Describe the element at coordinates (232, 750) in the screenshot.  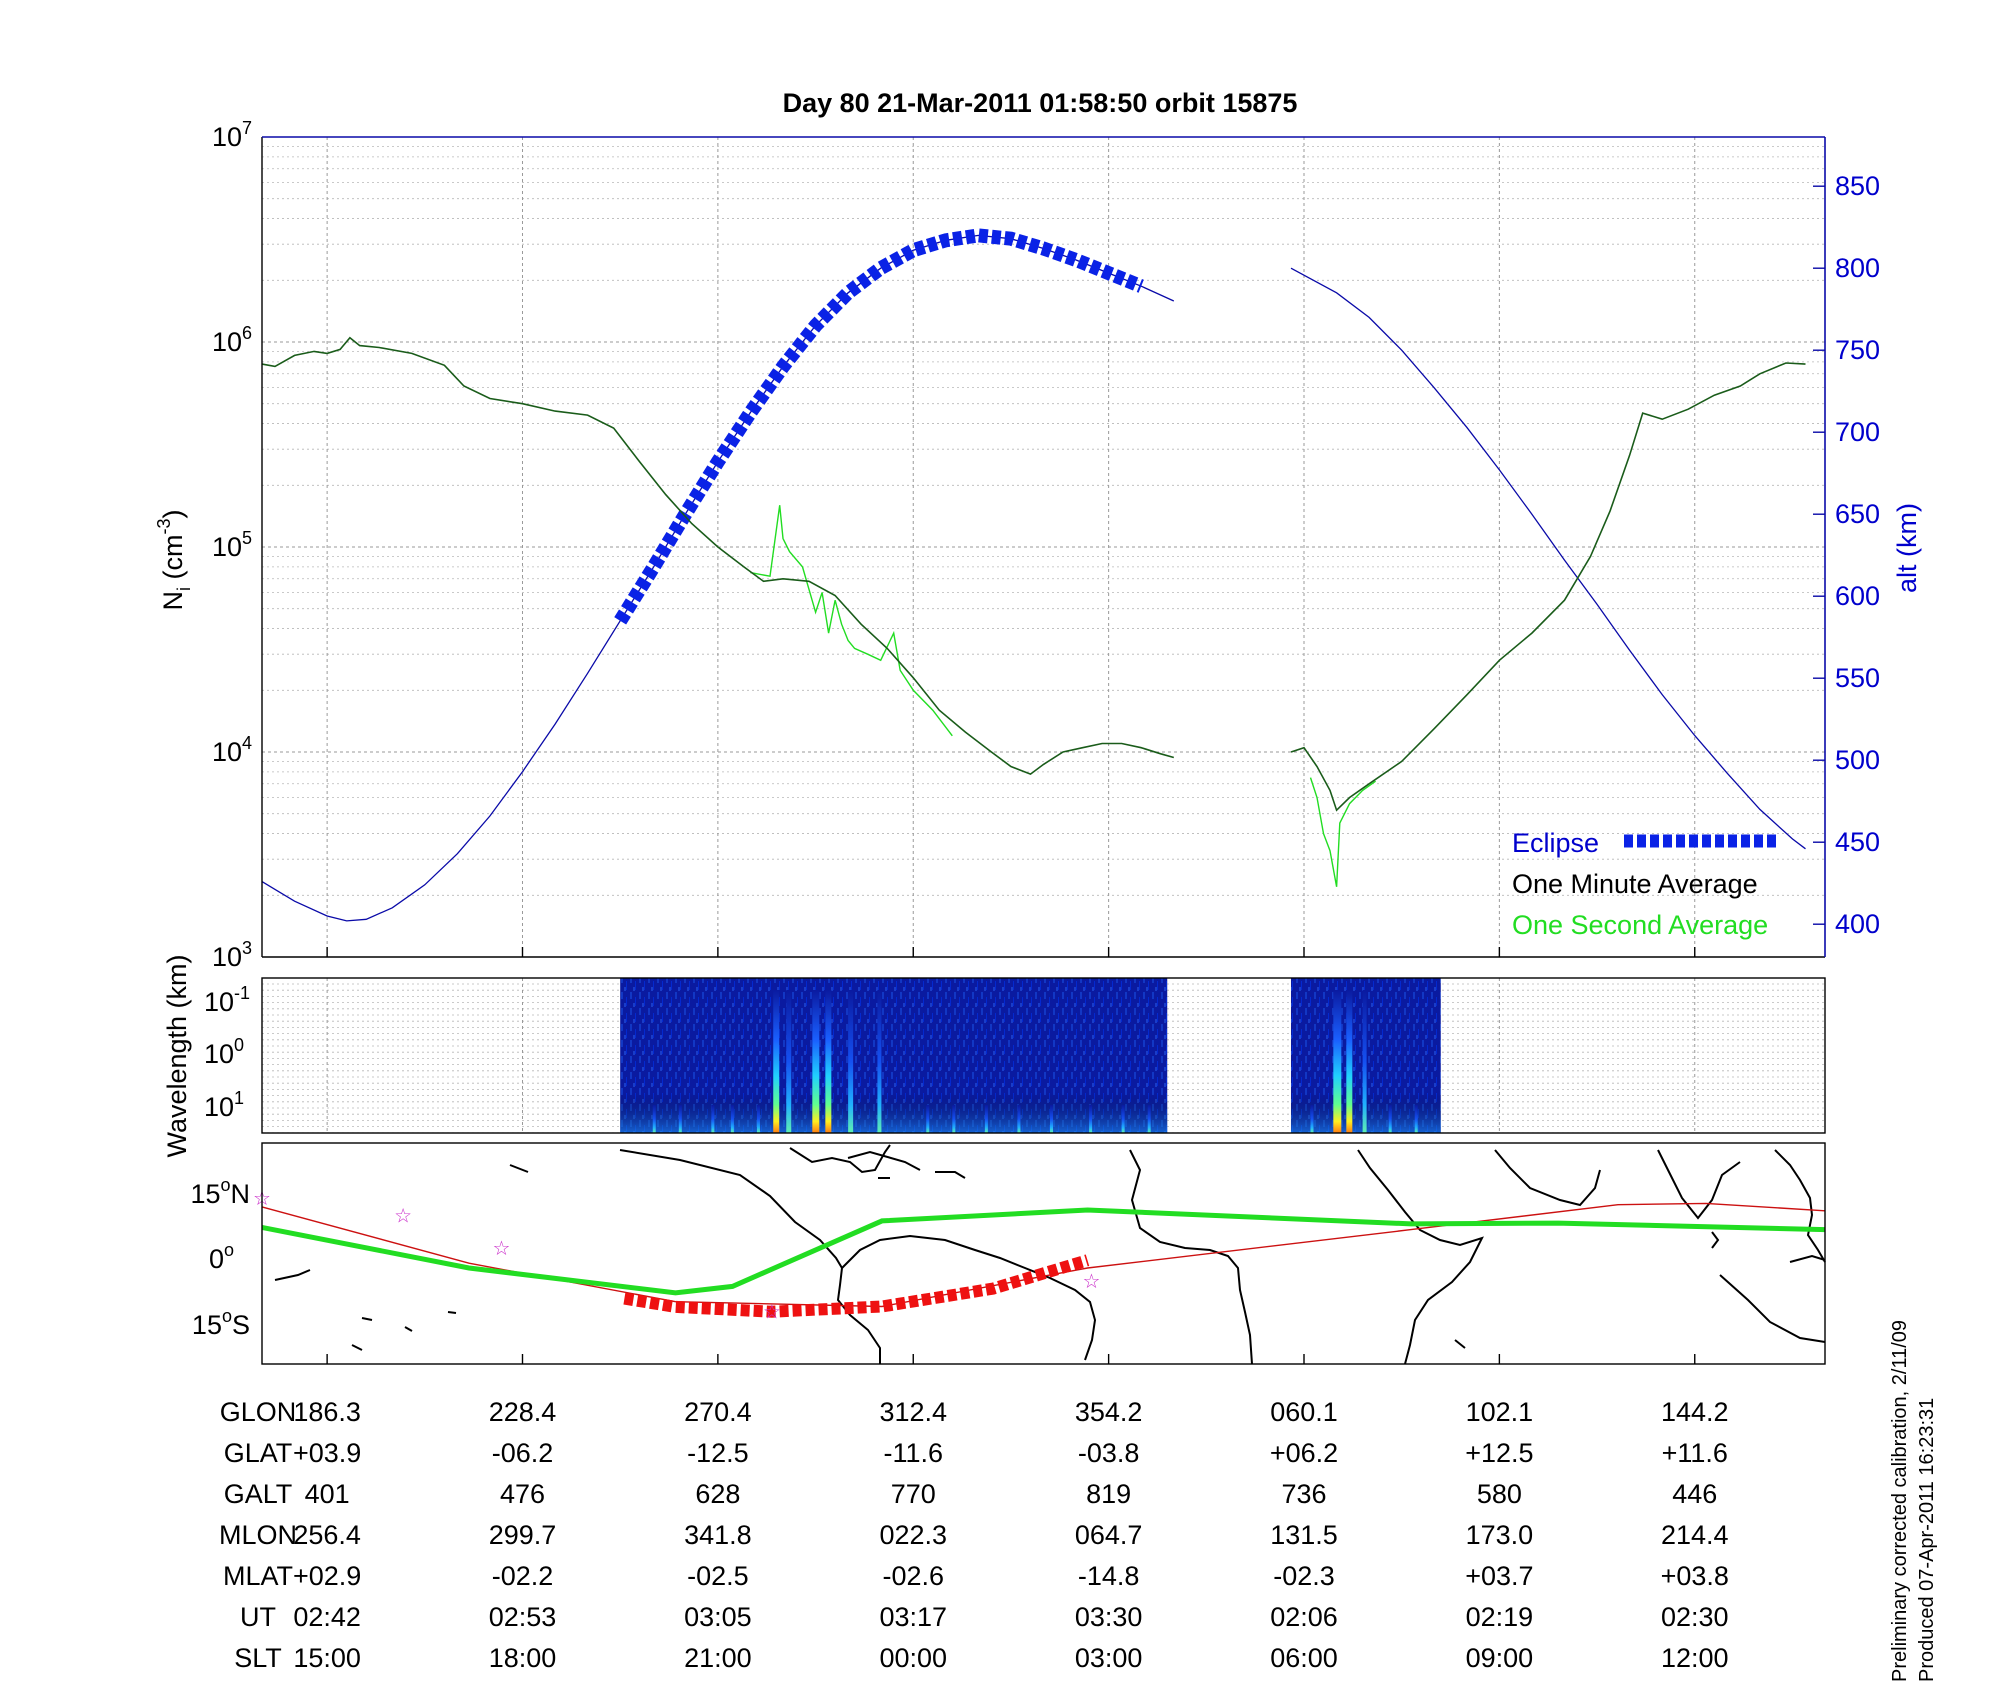
I see `ytick-1e4: 10⁴` at that location.